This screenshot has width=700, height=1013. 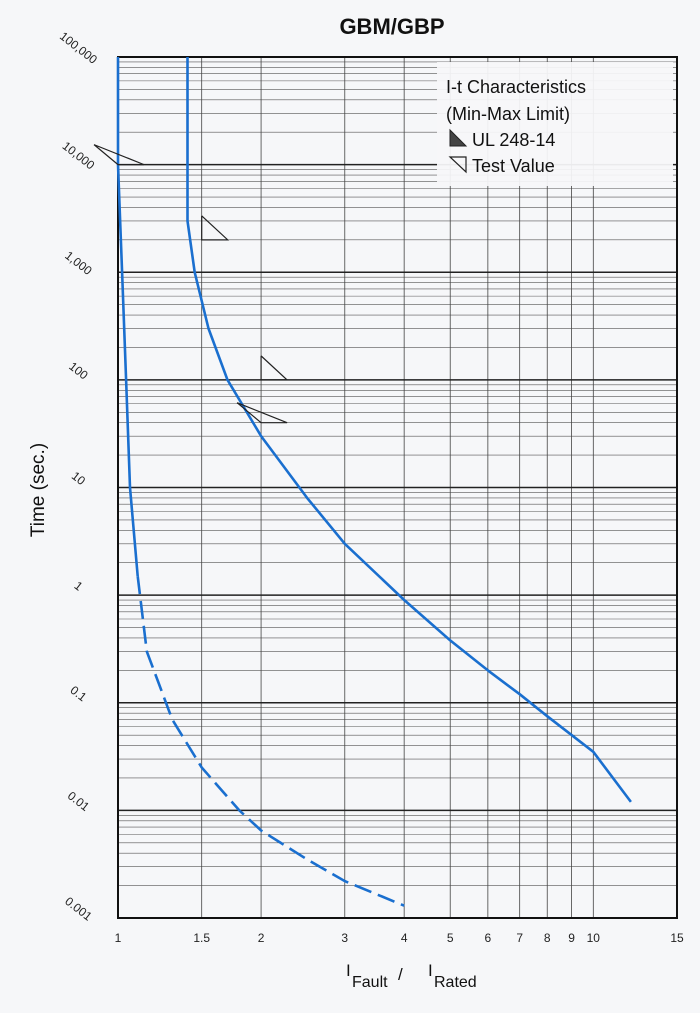 What do you see at coordinates (513, 166) in the screenshot?
I see `legend-entry-test: Test Value` at bounding box center [513, 166].